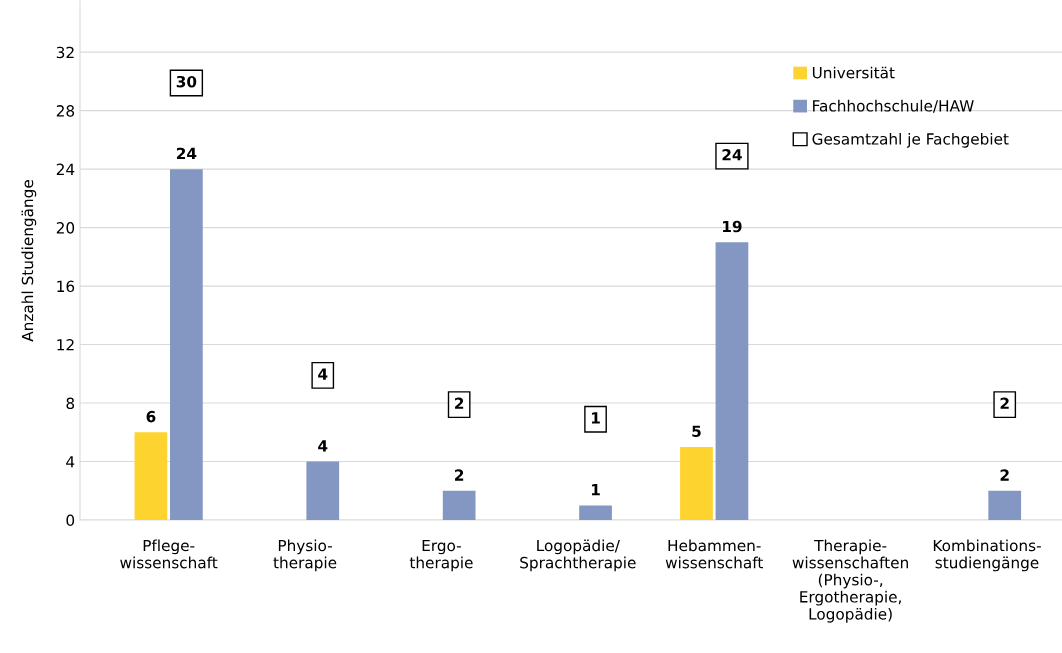 This screenshot has width=1062, height=653. What do you see at coordinates (305, 555) in the screenshot?
I see `x-tick-label: Physio- therapie` at bounding box center [305, 555].